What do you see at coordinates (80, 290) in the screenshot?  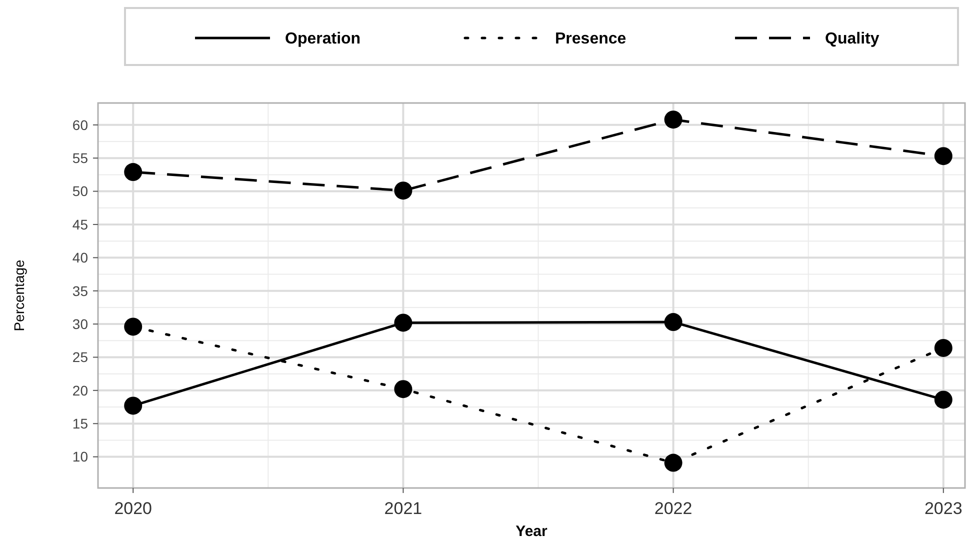 I see `y-tick-label: 35` at bounding box center [80, 290].